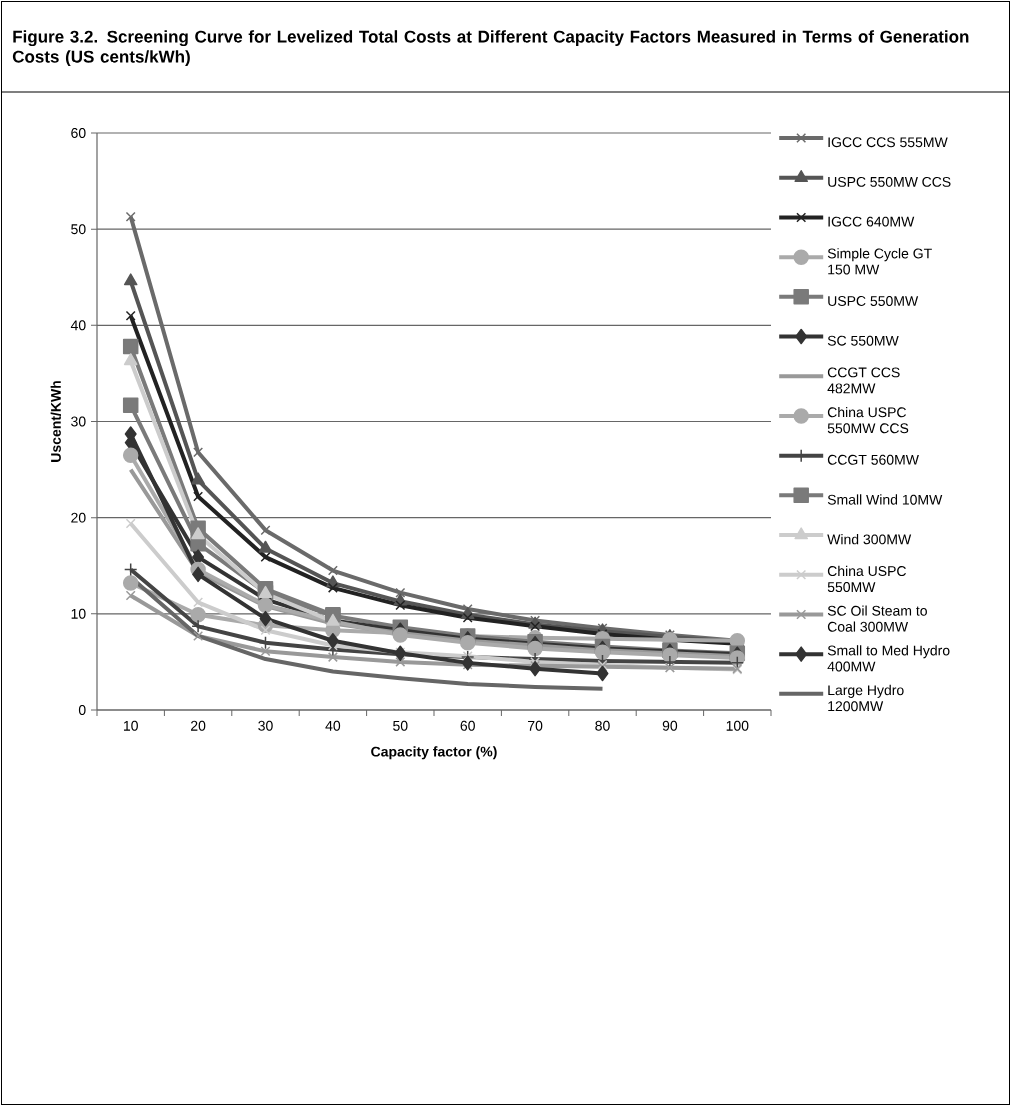  Describe the element at coordinates (873, 301) in the screenshot. I see `legend-label: USPC 550MW` at that location.